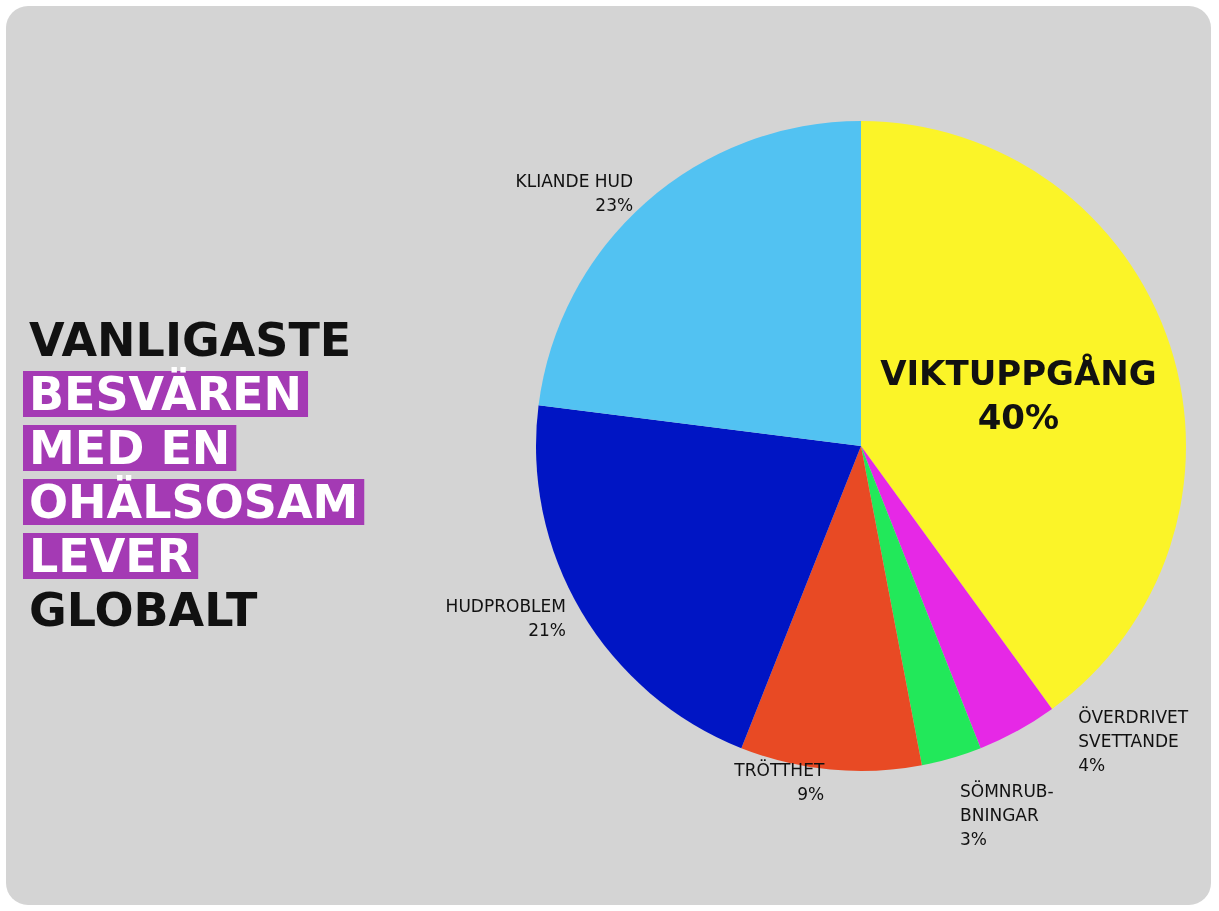 Image resolution: width=1219 pixels, height=911 pixels. What do you see at coordinates (614, 205) in the screenshot?
I see `data-label: 23%` at bounding box center [614, 205].